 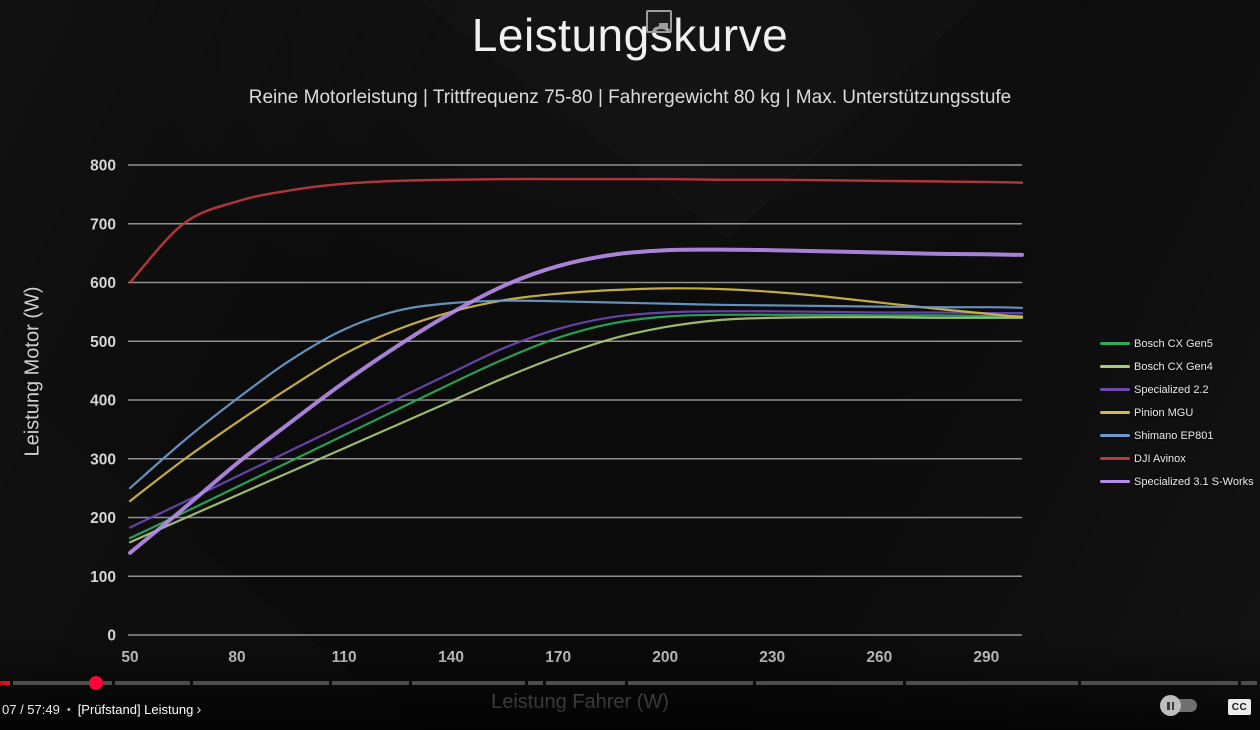 What do you see at coordinates (31, 709) in the screenshot?
I see `time-display: 07 / 57:49` at bounding box center [31, 709].